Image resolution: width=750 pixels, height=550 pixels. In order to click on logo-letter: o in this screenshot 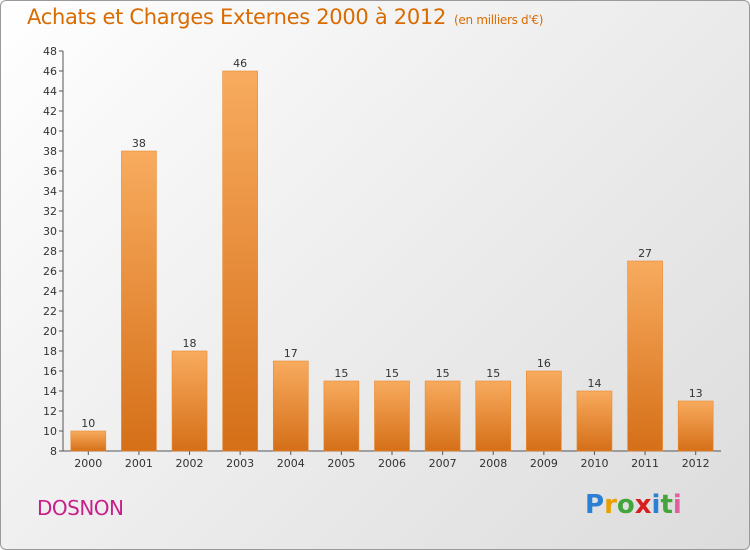, I will do `click(625, 505)`.